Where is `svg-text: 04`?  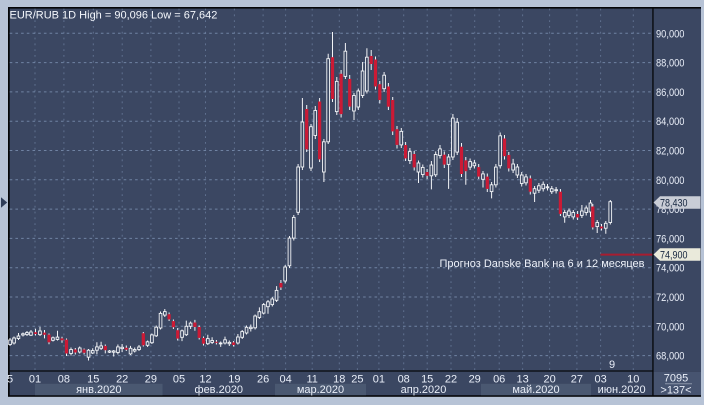
svg-text: 04 is located at coordinates (285, 379).